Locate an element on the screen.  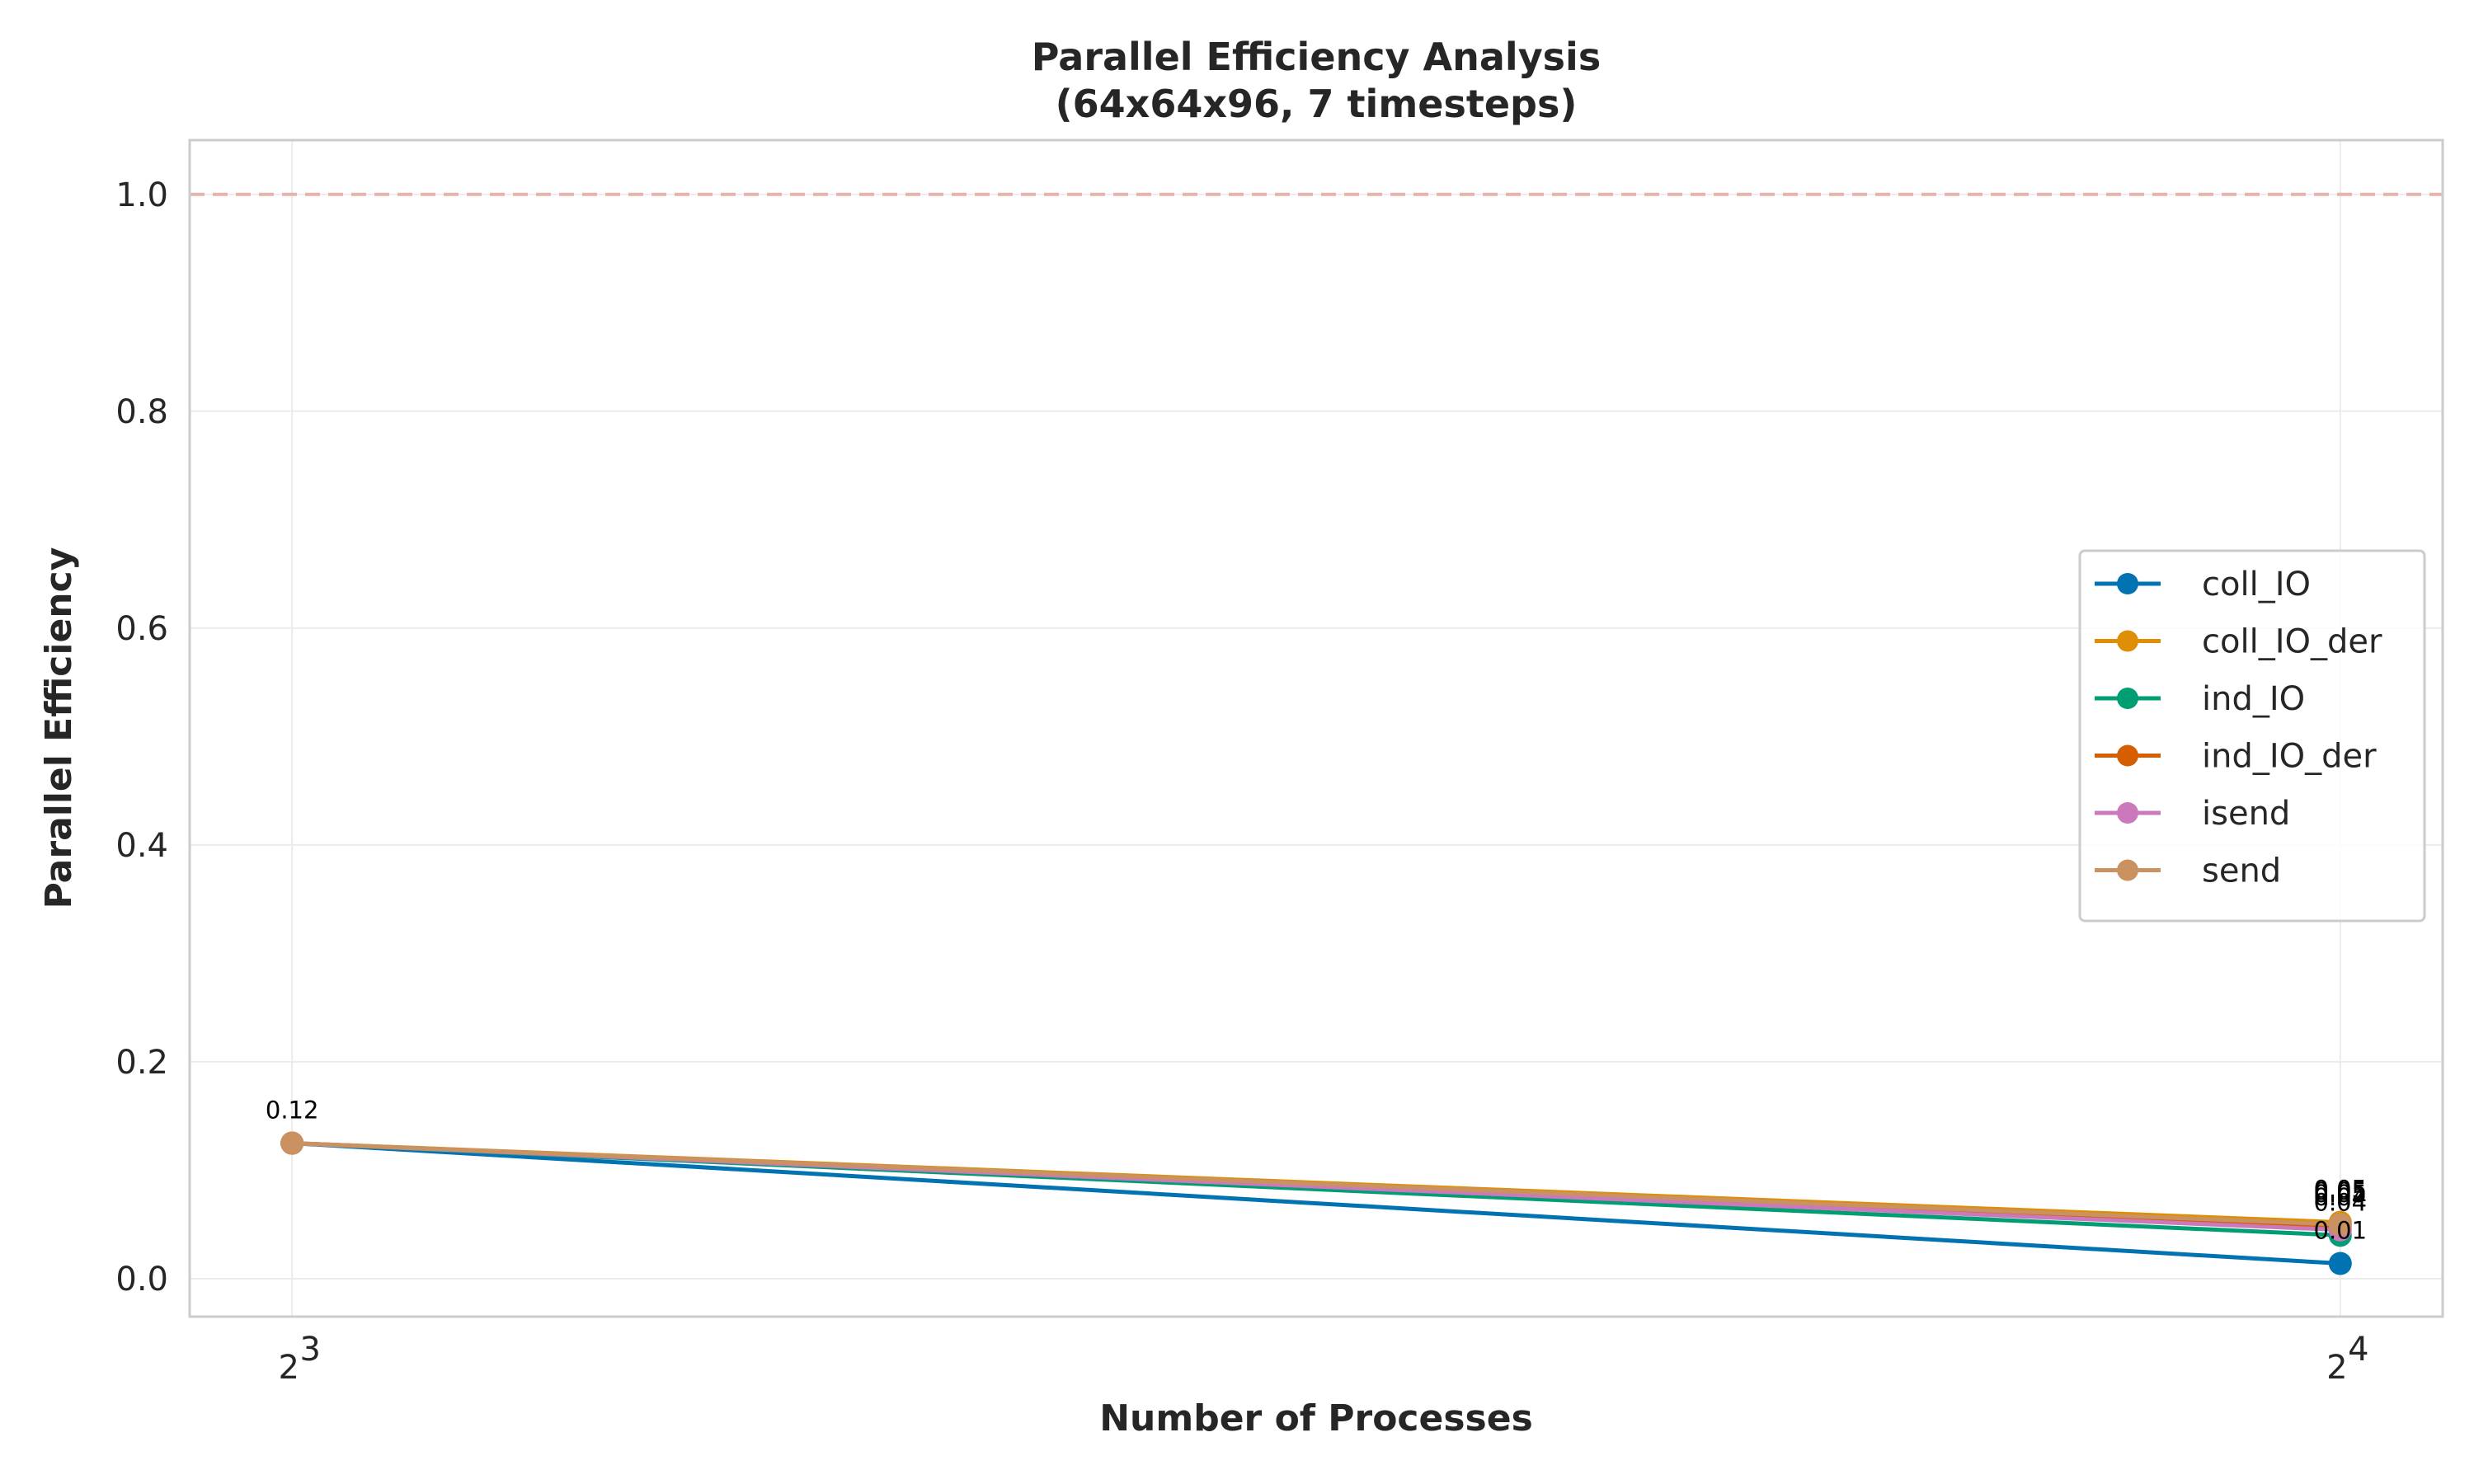
chart-subtitle: (64x64x96, 7 timesteps) is located at coordinates (1317, 104).